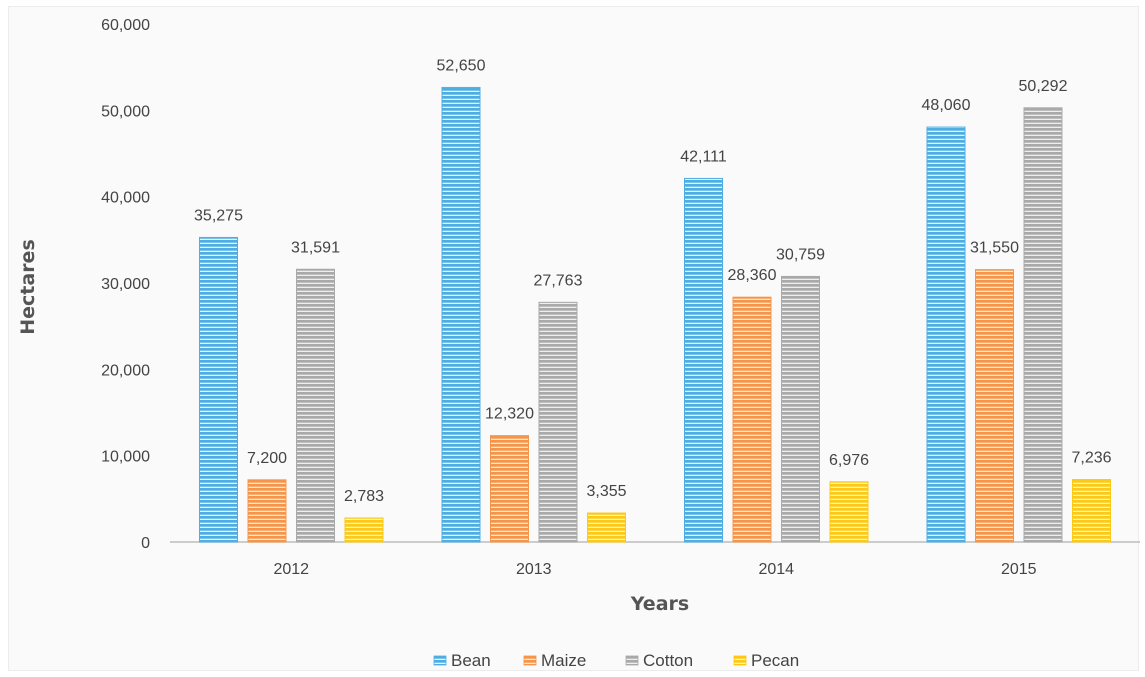 The height and width of the screenshot is (677, 1145). What do you see at coordinates (534, 569) in the screenshot?
I see `x-tick-label: 2013` at bounding box center [534, 569].